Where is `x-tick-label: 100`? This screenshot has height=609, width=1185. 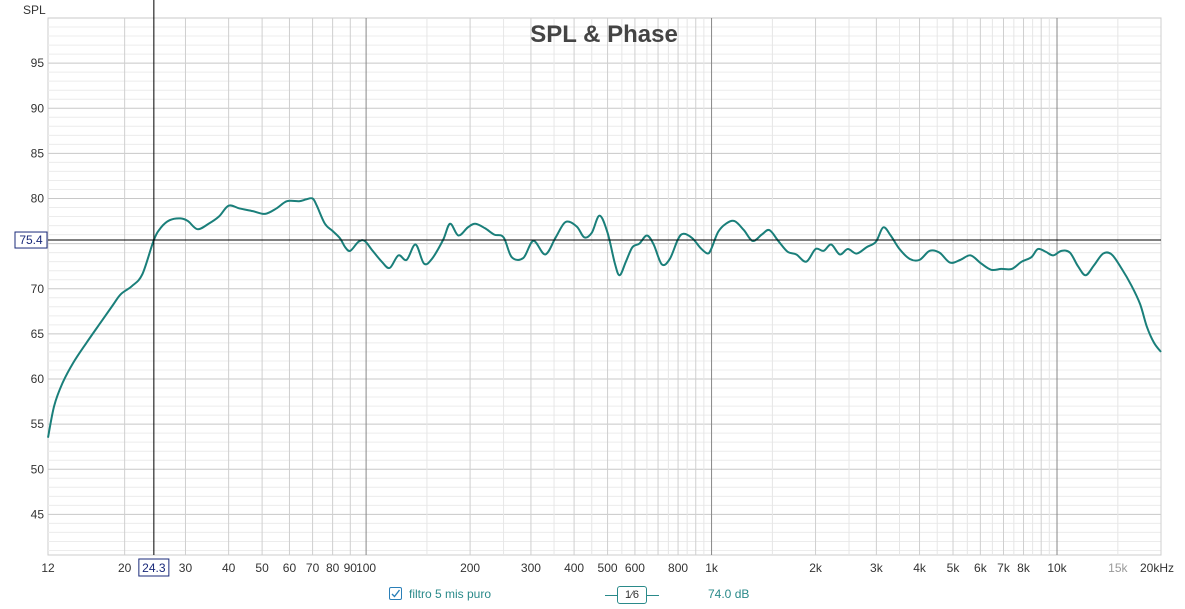
x-tick-label: 100 is located at coordinates (366, 568).